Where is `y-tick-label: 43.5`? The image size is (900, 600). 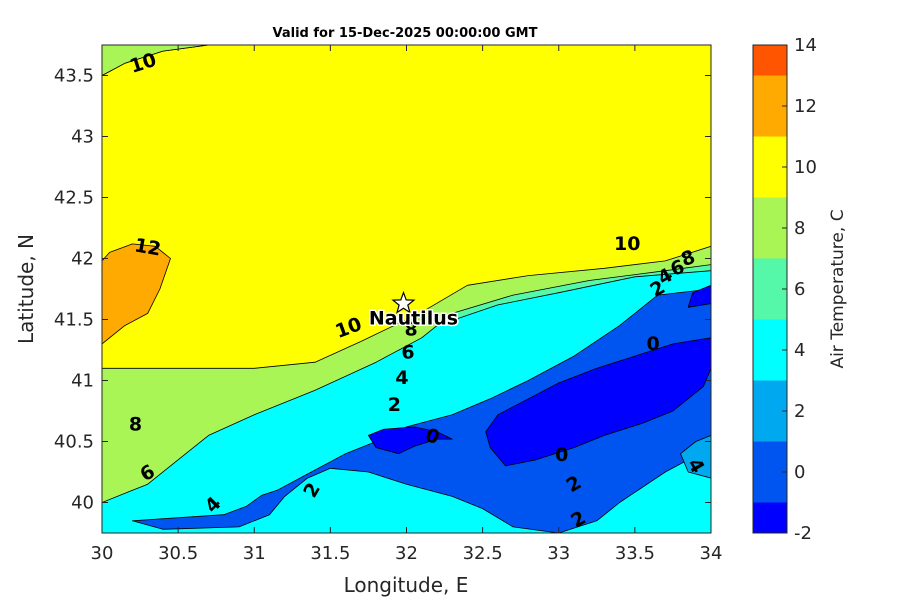
y-tick-label: 43.5 is located at coordinates (74, 76).